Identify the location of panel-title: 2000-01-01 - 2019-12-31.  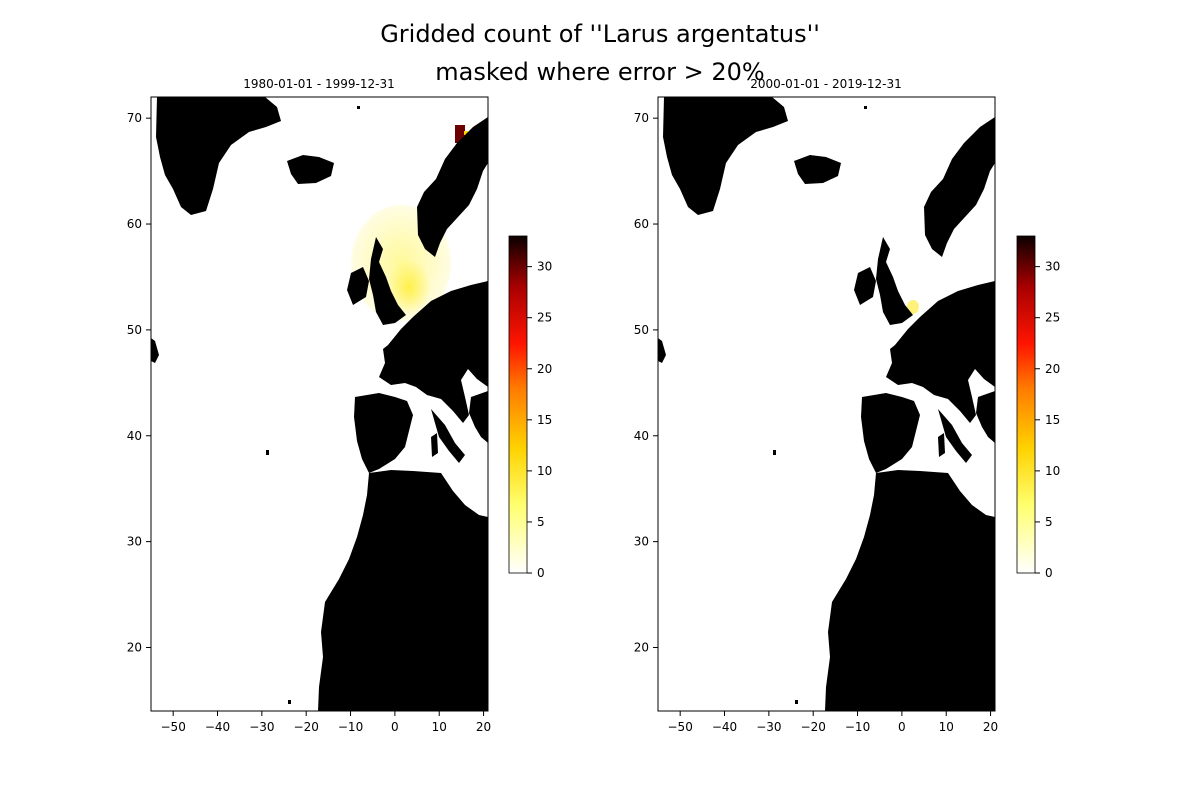
(825, 84).